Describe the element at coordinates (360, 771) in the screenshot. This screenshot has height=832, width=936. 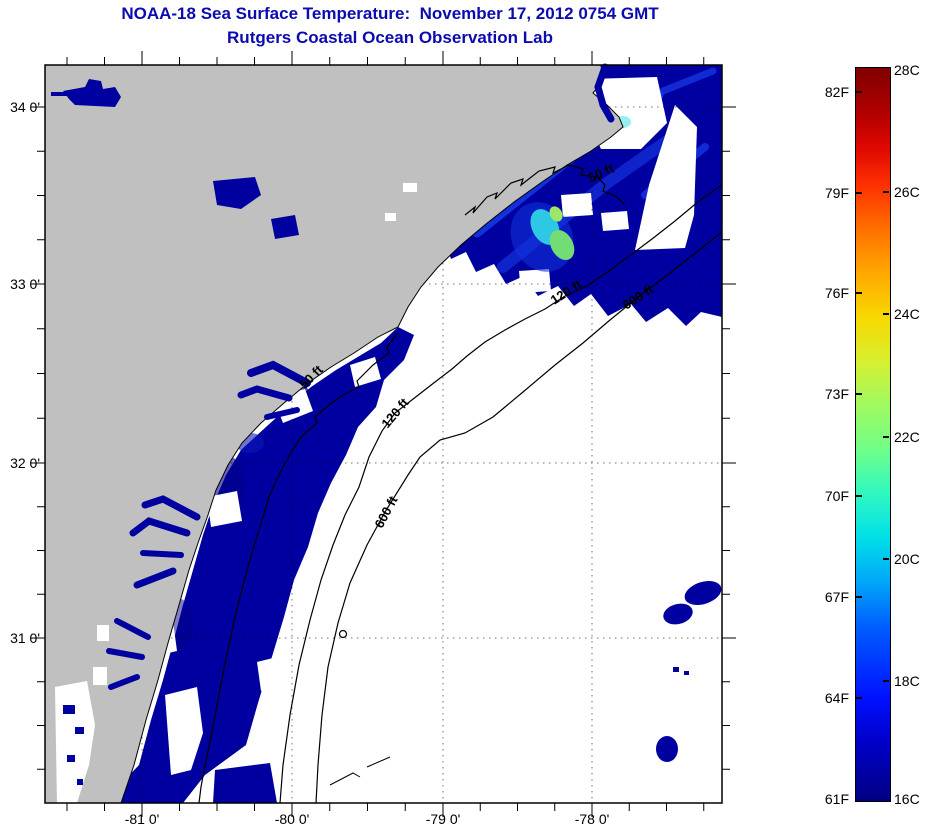
I see `barrier-island-fragments` at that location.